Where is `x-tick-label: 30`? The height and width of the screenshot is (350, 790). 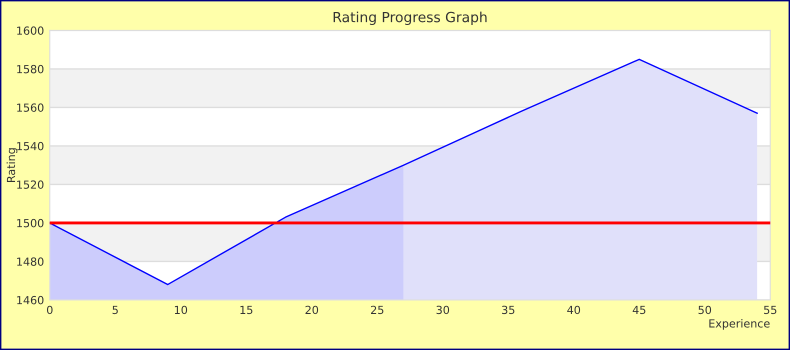 x-tick-label: 30 is located at coordinates (443, 310).